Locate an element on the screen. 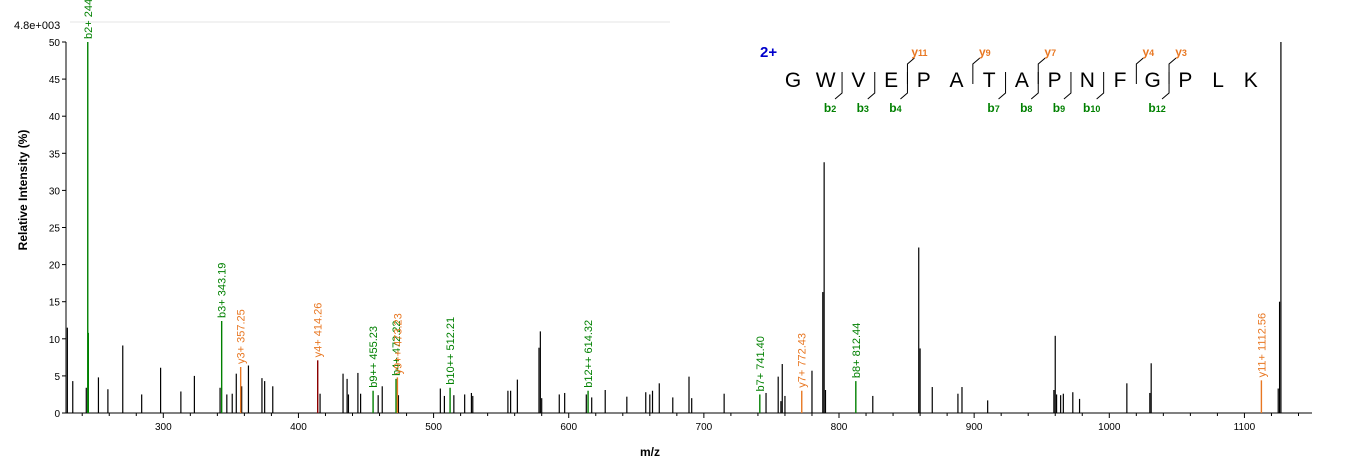 Image resolution: width=1362 pixels, height=473 pixels. peak-label: b3+ 343.19 is located at coordinates (223, 290).